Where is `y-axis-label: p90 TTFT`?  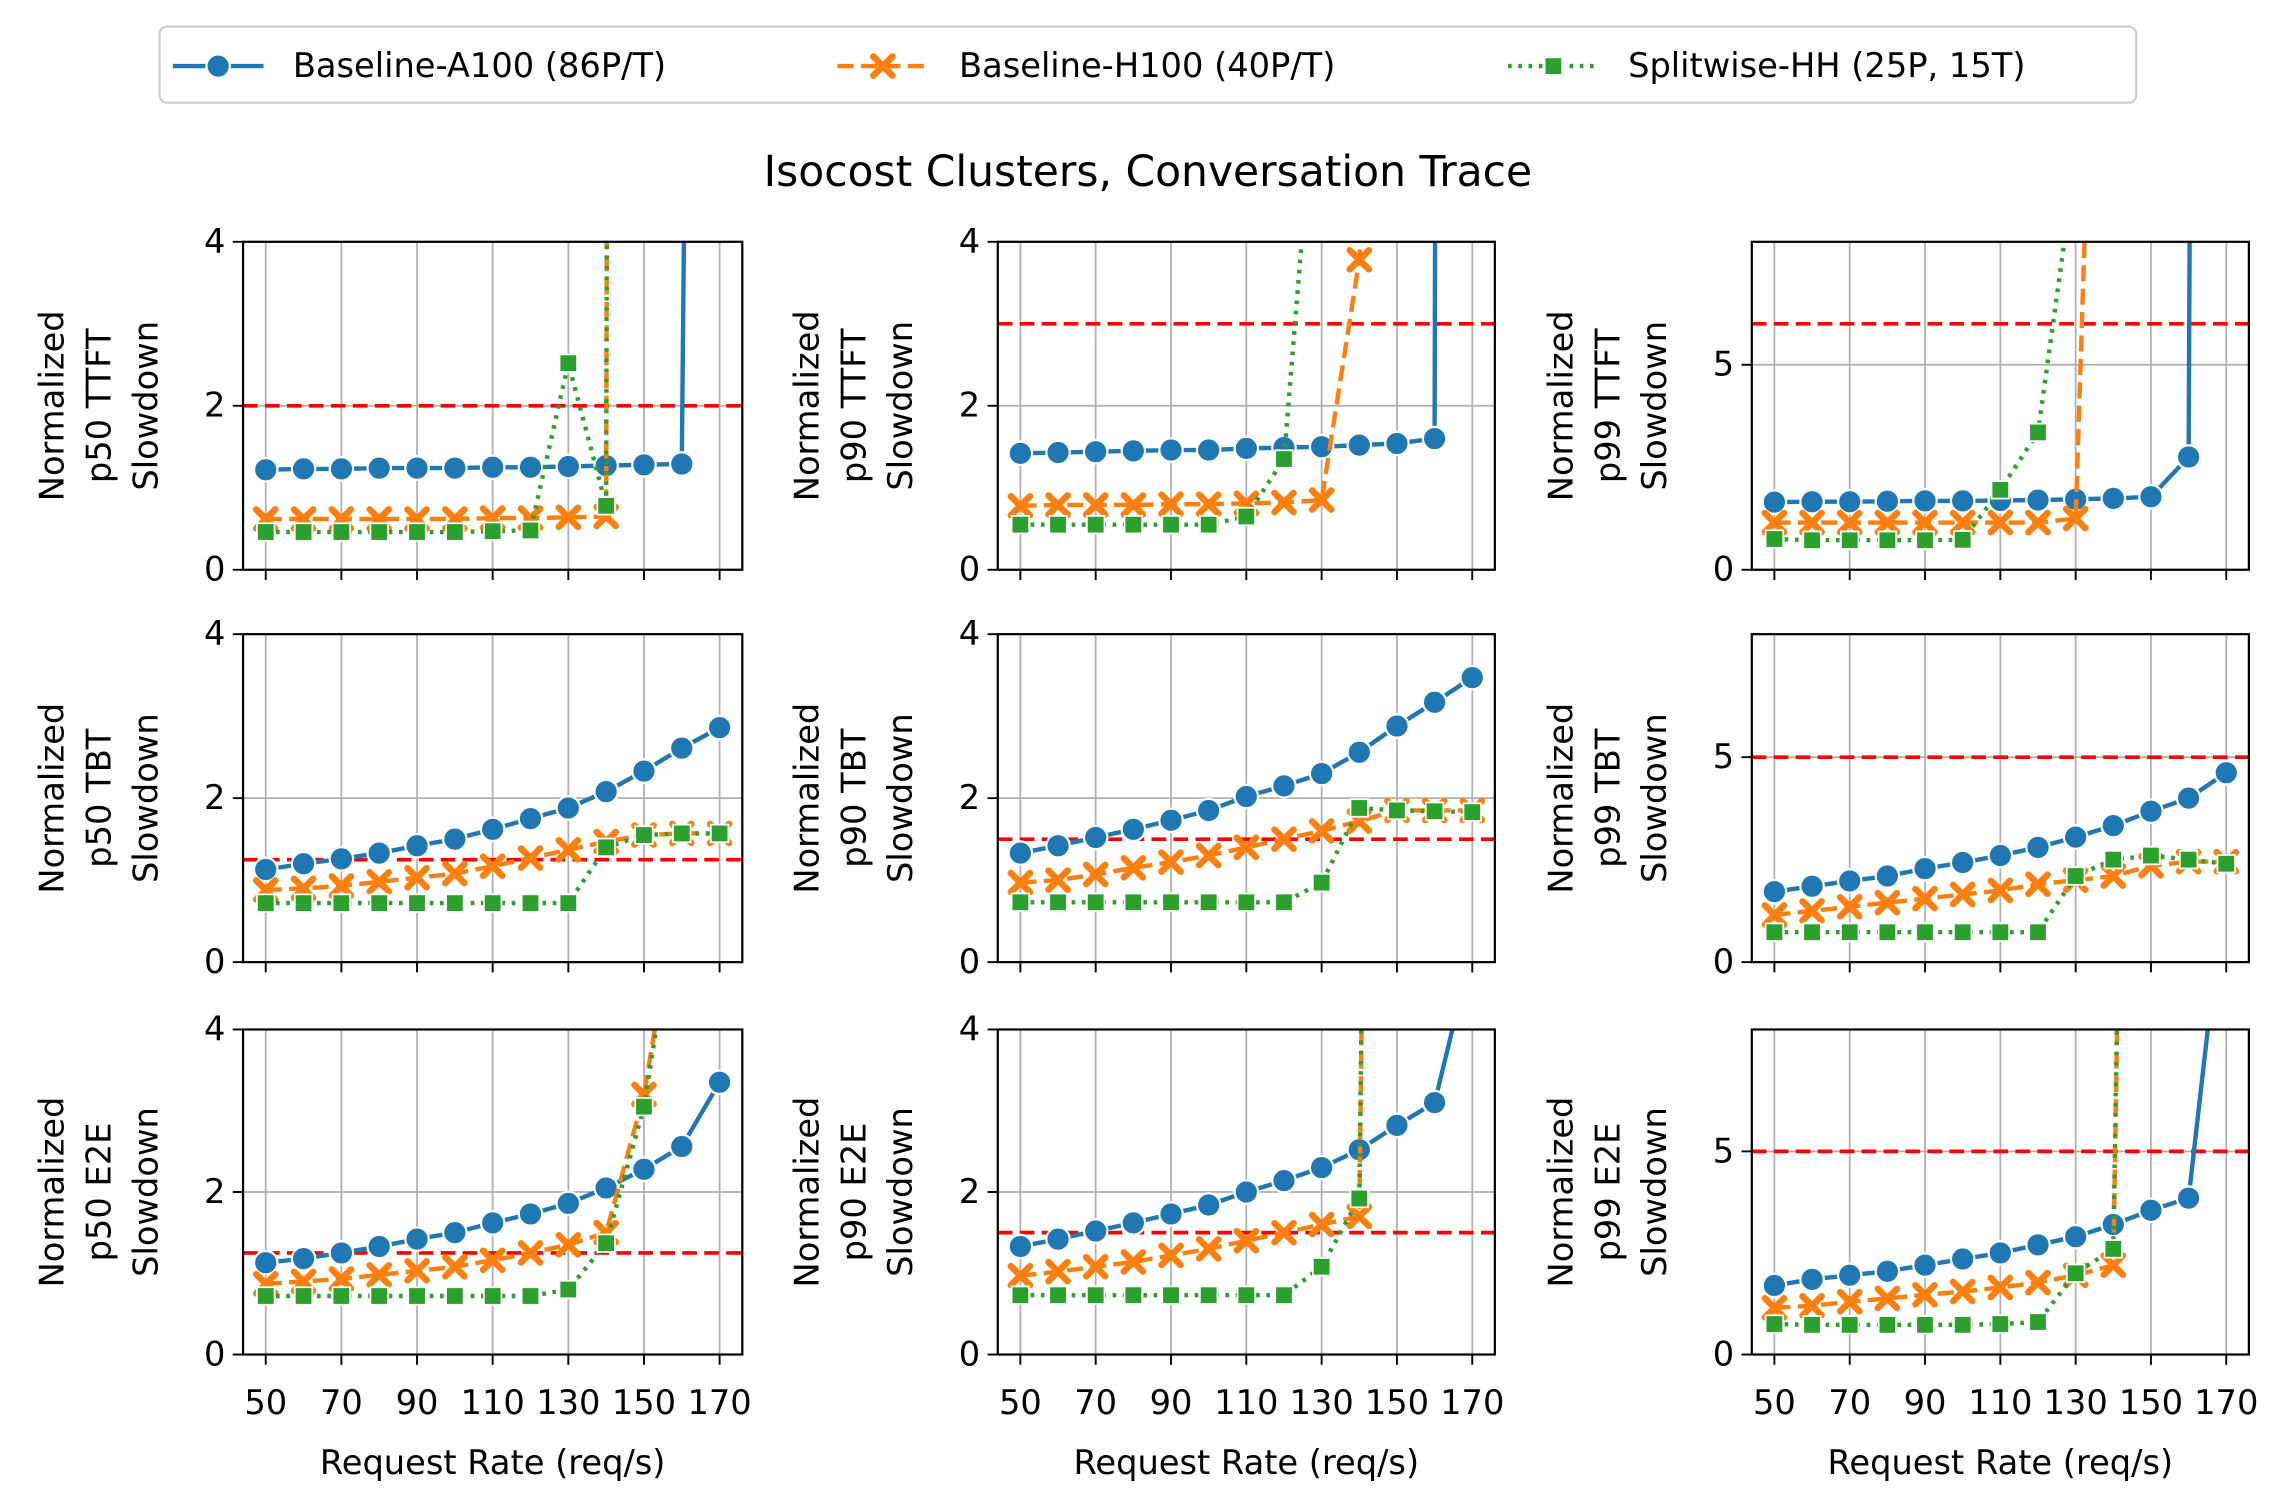
y-axis-label: p90 TTFT is located at coordinates (853, 405).